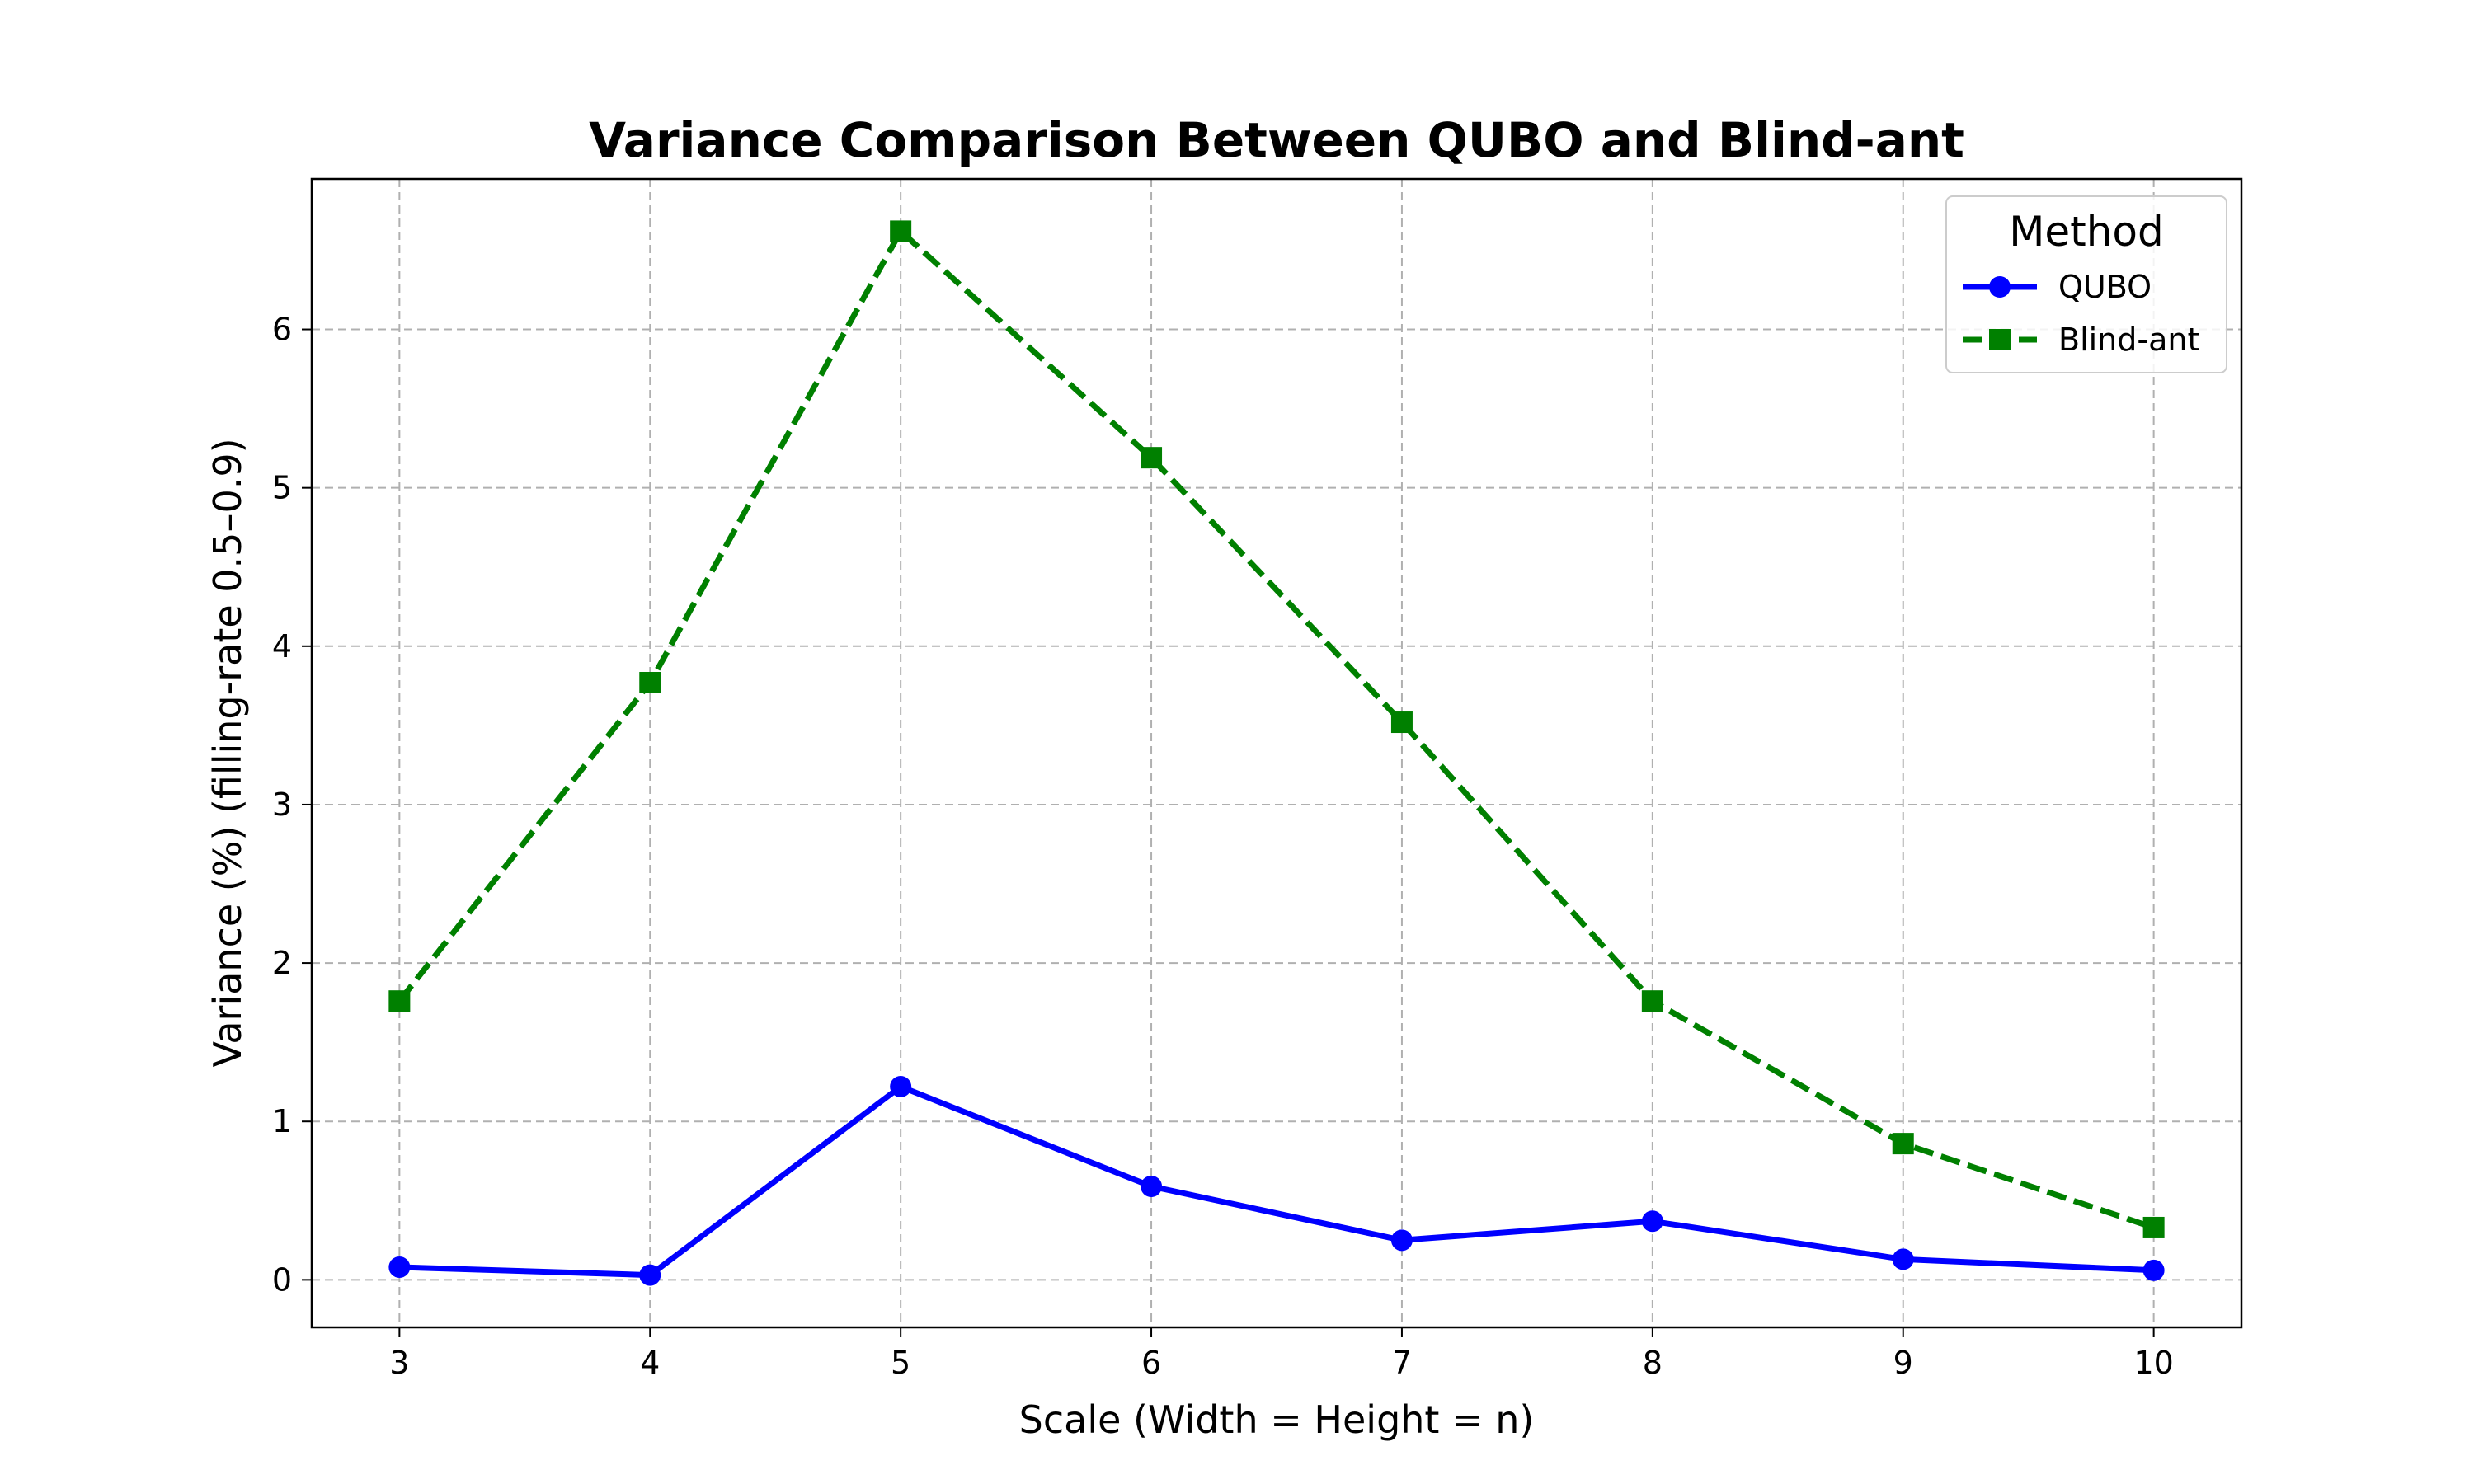 Image resolution: width=2474 pixels, height=1484 pixels. Describe the element at coordinates (2105, 287) in the screenshot. I see `legend-label-qubo: QUBO` at that location.